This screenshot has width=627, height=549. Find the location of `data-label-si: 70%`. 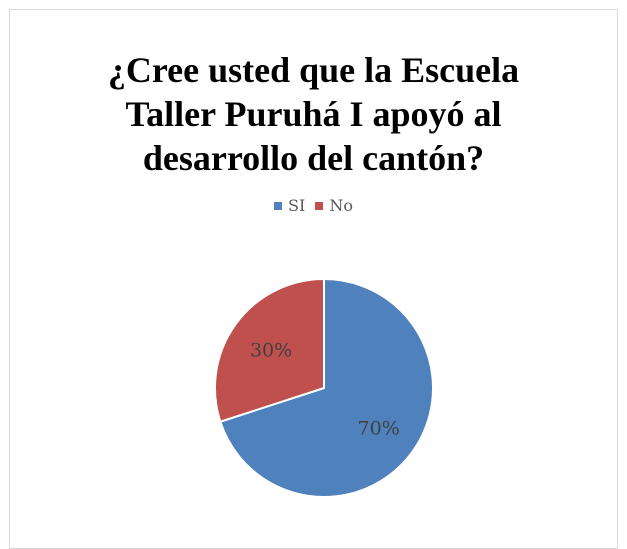

data-label-si: 70% is located at coordinates (379, 429).